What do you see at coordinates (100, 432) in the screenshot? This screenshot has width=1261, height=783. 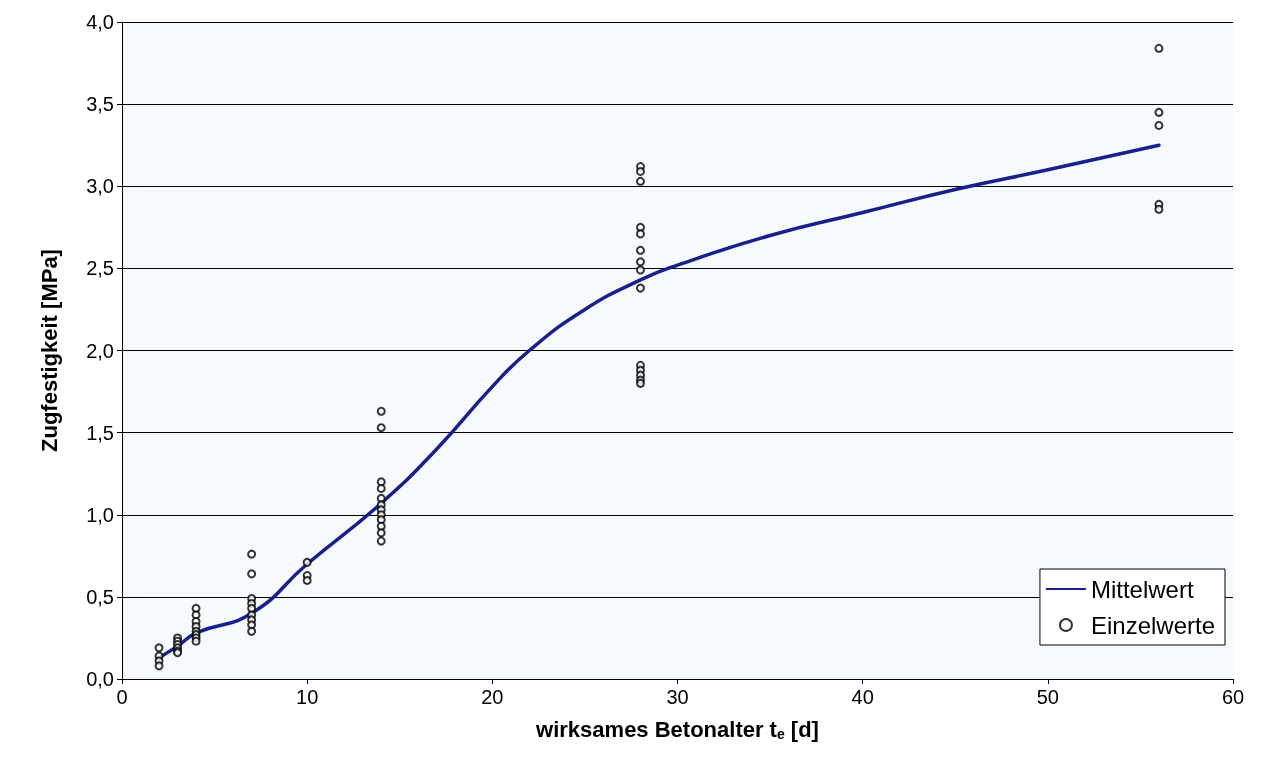 I see `y-tick-label: 1,5` at bounding box center [100, 432].